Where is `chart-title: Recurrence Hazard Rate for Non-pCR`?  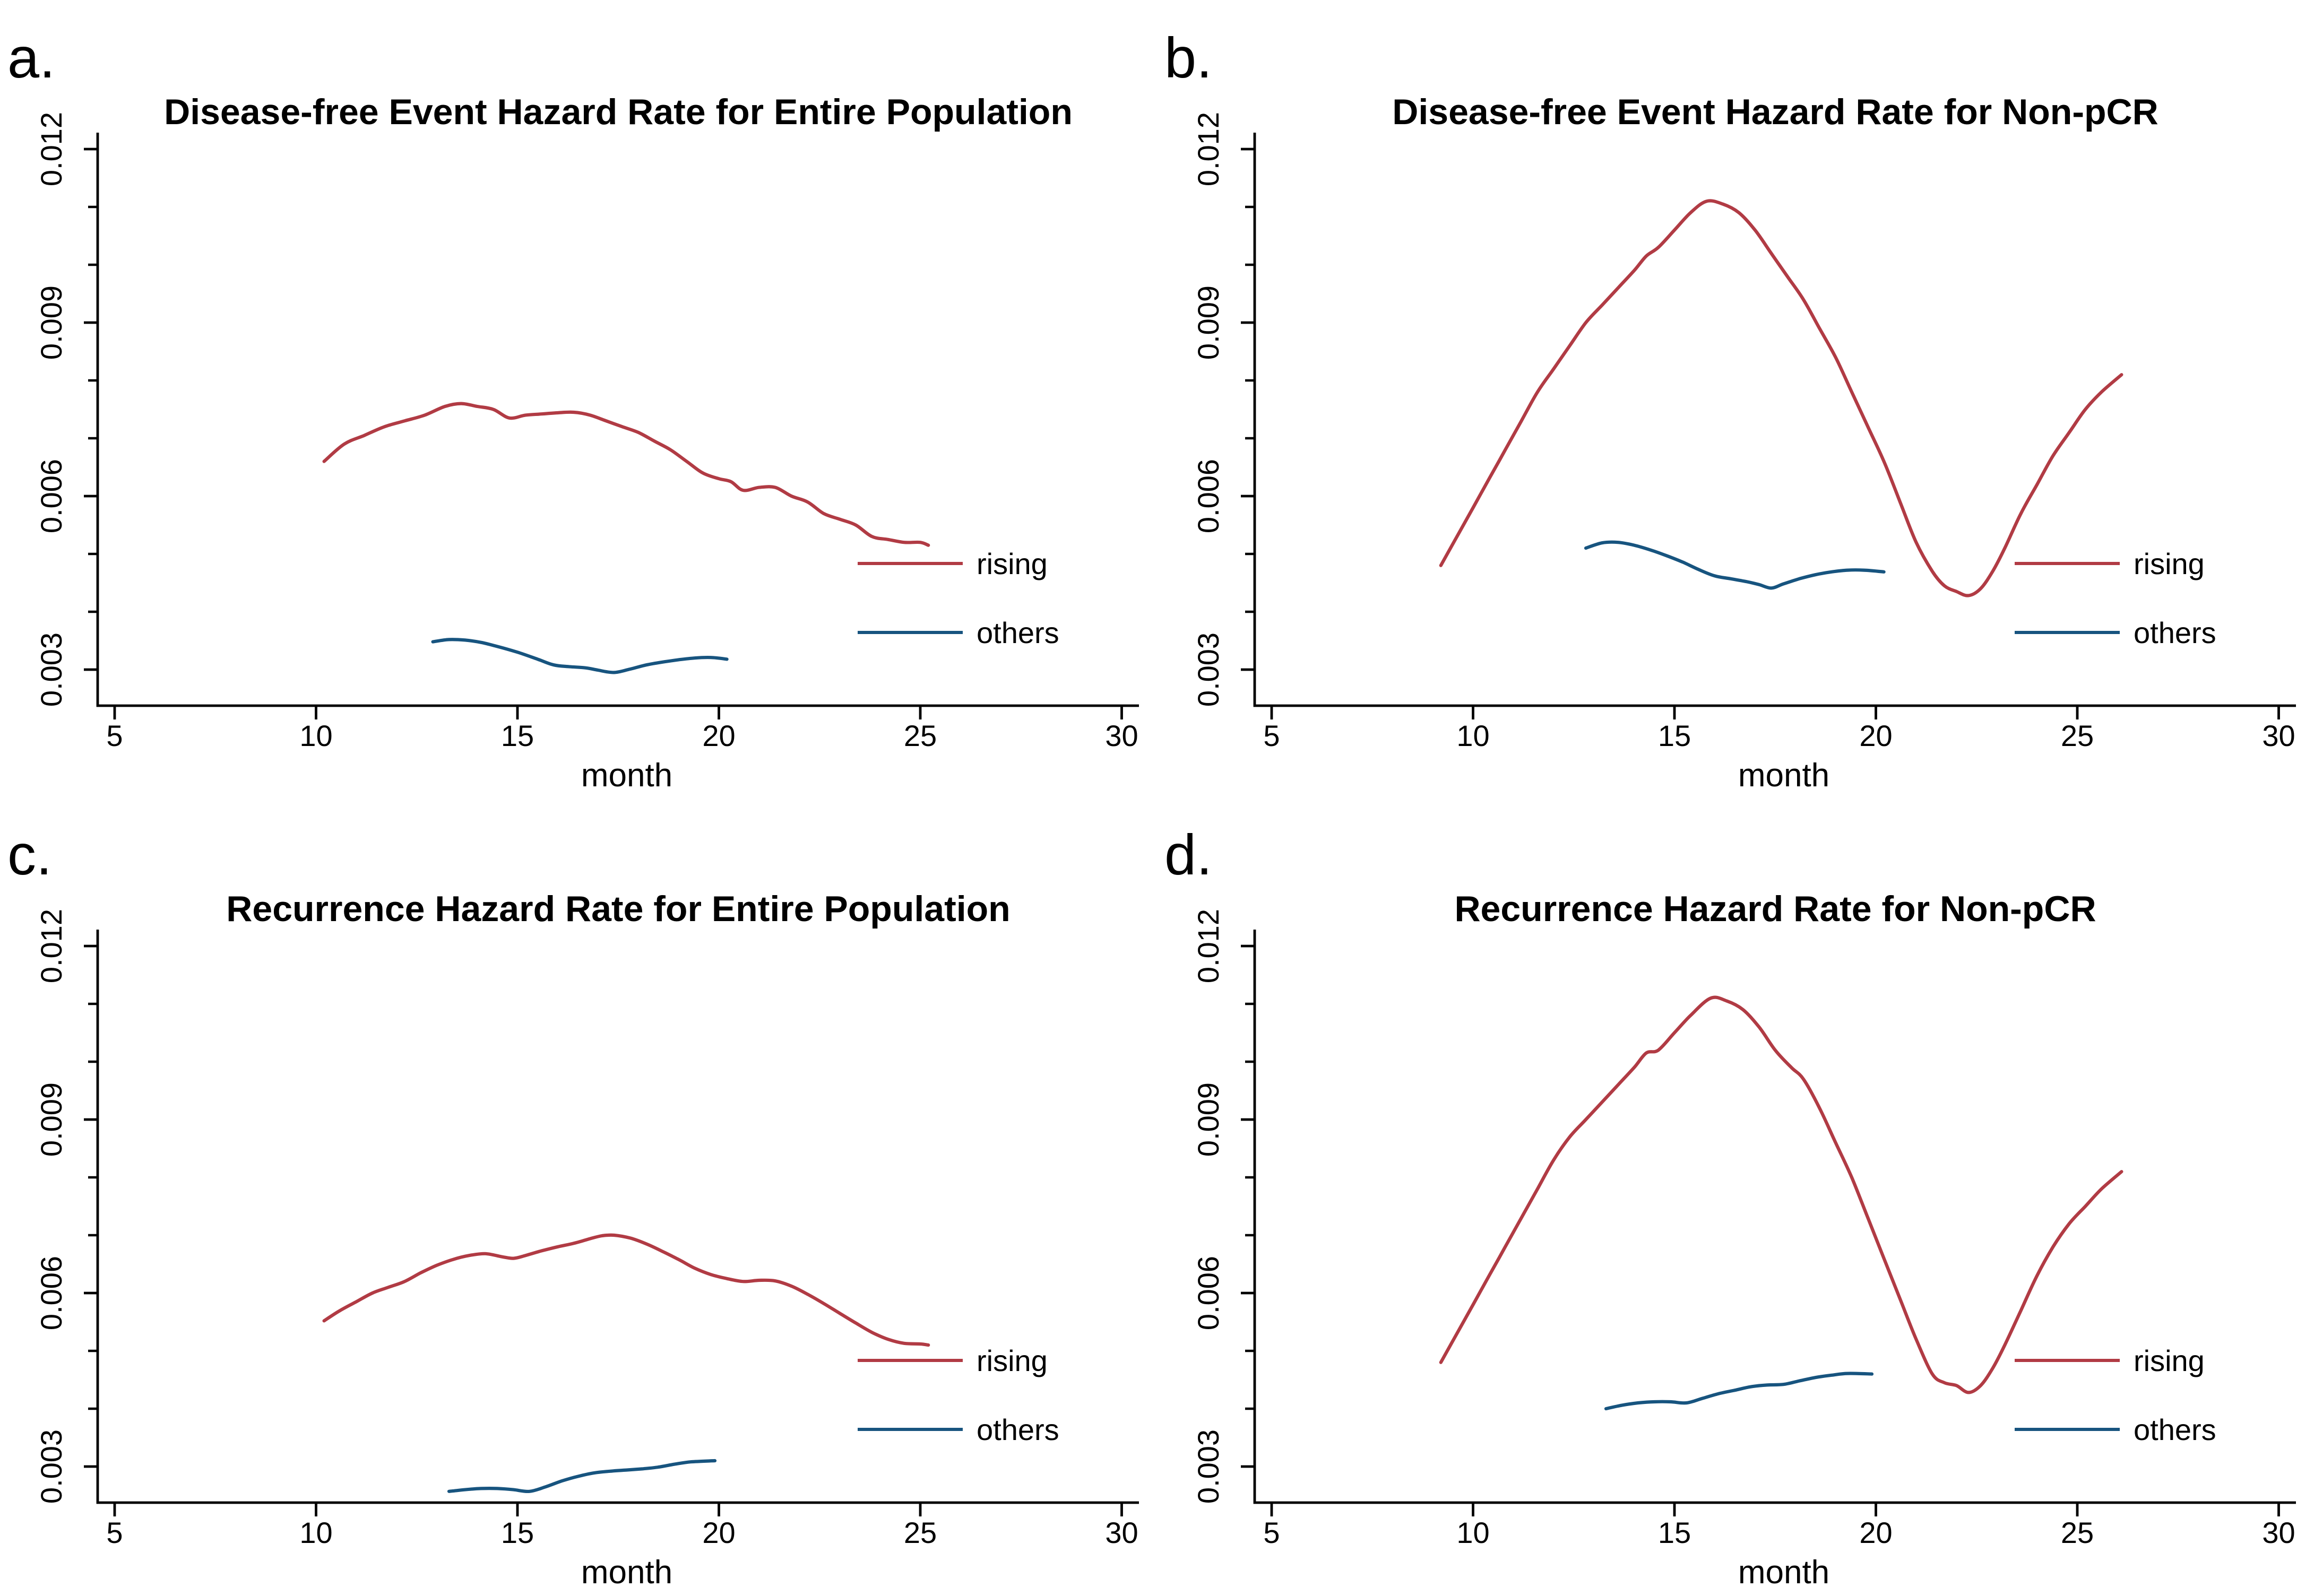 chart-title: Recurrence Hazard Rate for Non-pCR is located at coordinates (1775, 909).